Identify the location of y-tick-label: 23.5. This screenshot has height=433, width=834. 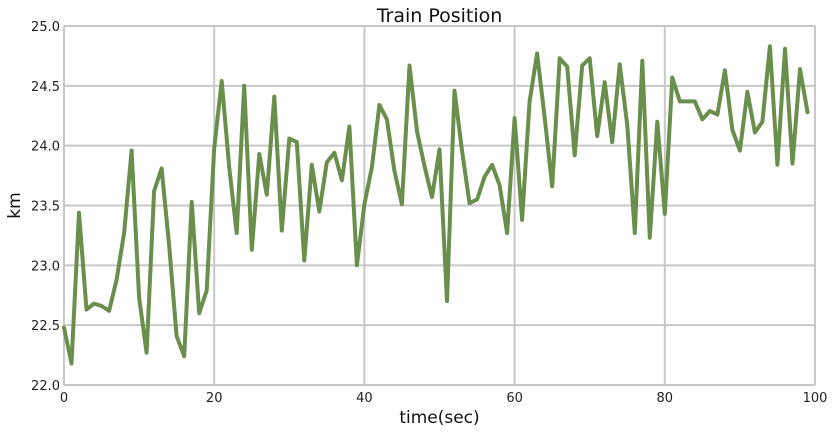
(45, 207).